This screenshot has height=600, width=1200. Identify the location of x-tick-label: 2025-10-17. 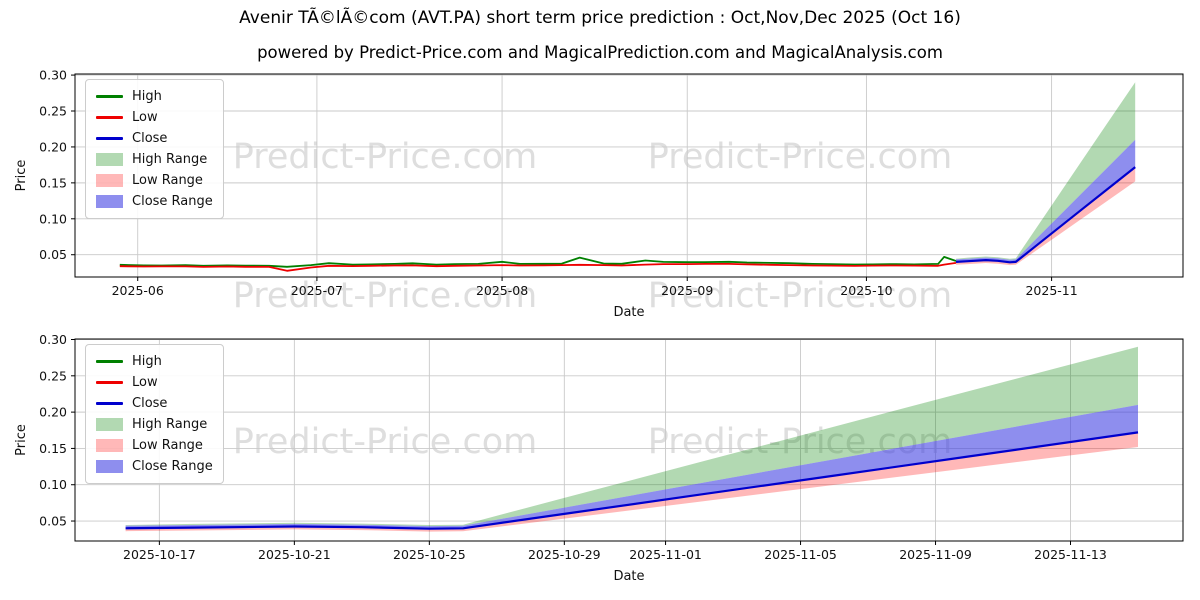
(159, 554).